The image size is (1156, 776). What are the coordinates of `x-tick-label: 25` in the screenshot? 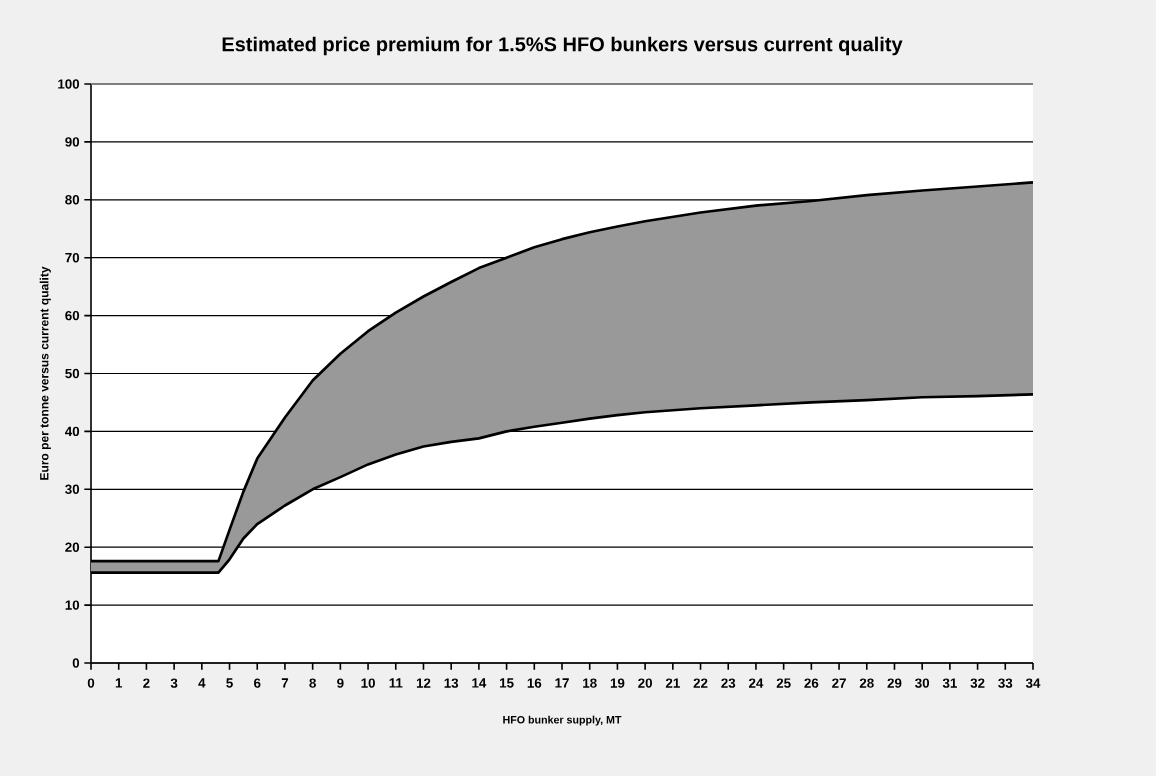 It's located at (783, 683).